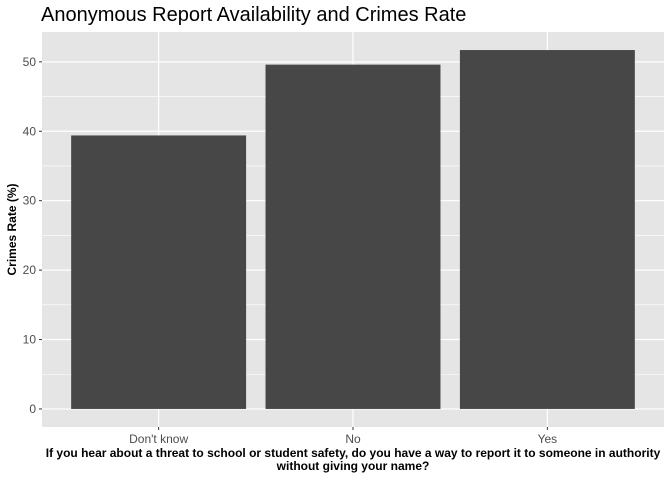  I want to click on y-tick-label: 10, so click(30, 340).